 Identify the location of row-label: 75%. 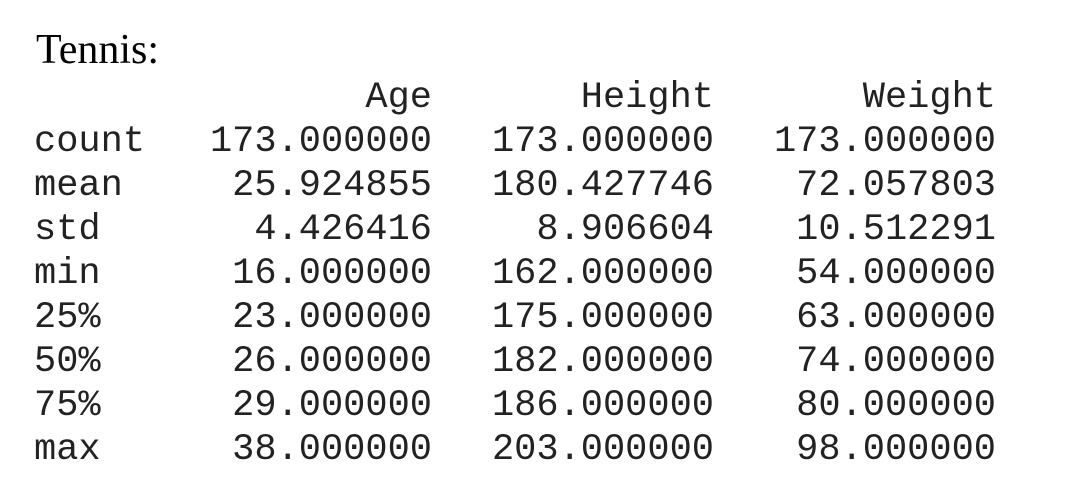
(67, 406).